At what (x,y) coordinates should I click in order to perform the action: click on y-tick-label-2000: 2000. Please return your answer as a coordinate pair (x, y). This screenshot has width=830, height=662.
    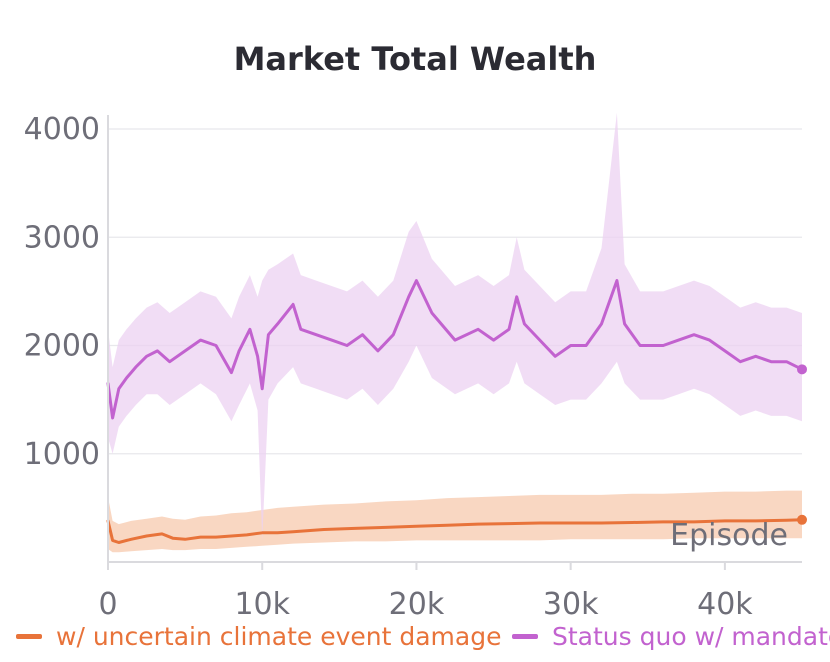
    Looking at the image, I should click on (62, 346).